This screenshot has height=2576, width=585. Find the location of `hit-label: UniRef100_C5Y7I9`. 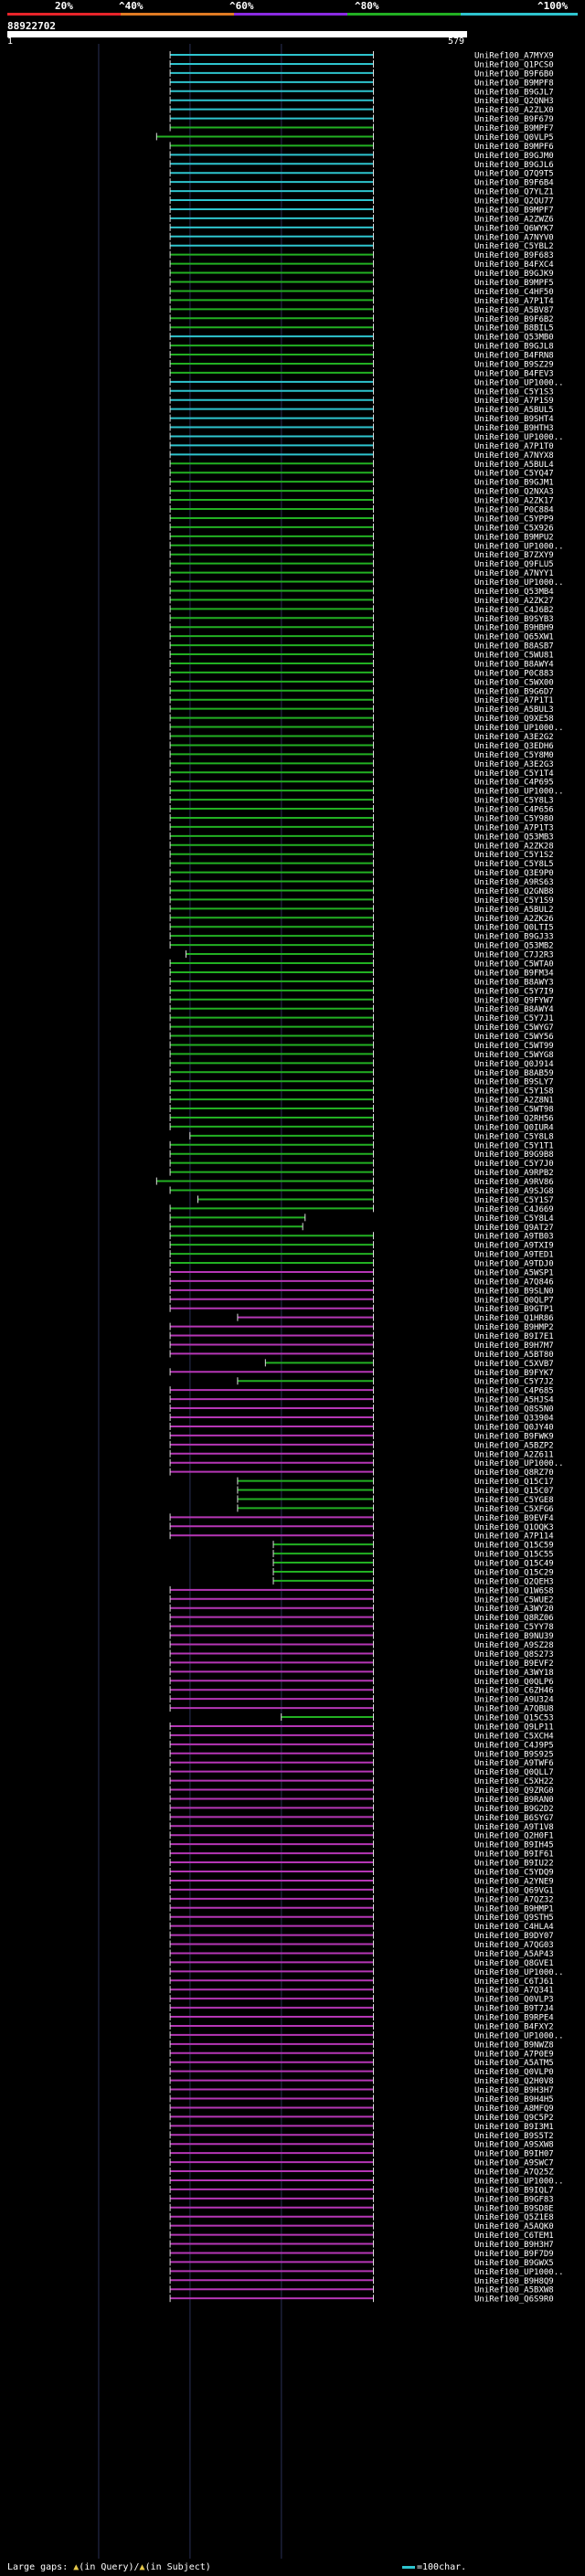

hit-label: UniRef100_C5Y7I9 is located at coordinates (514, 991).